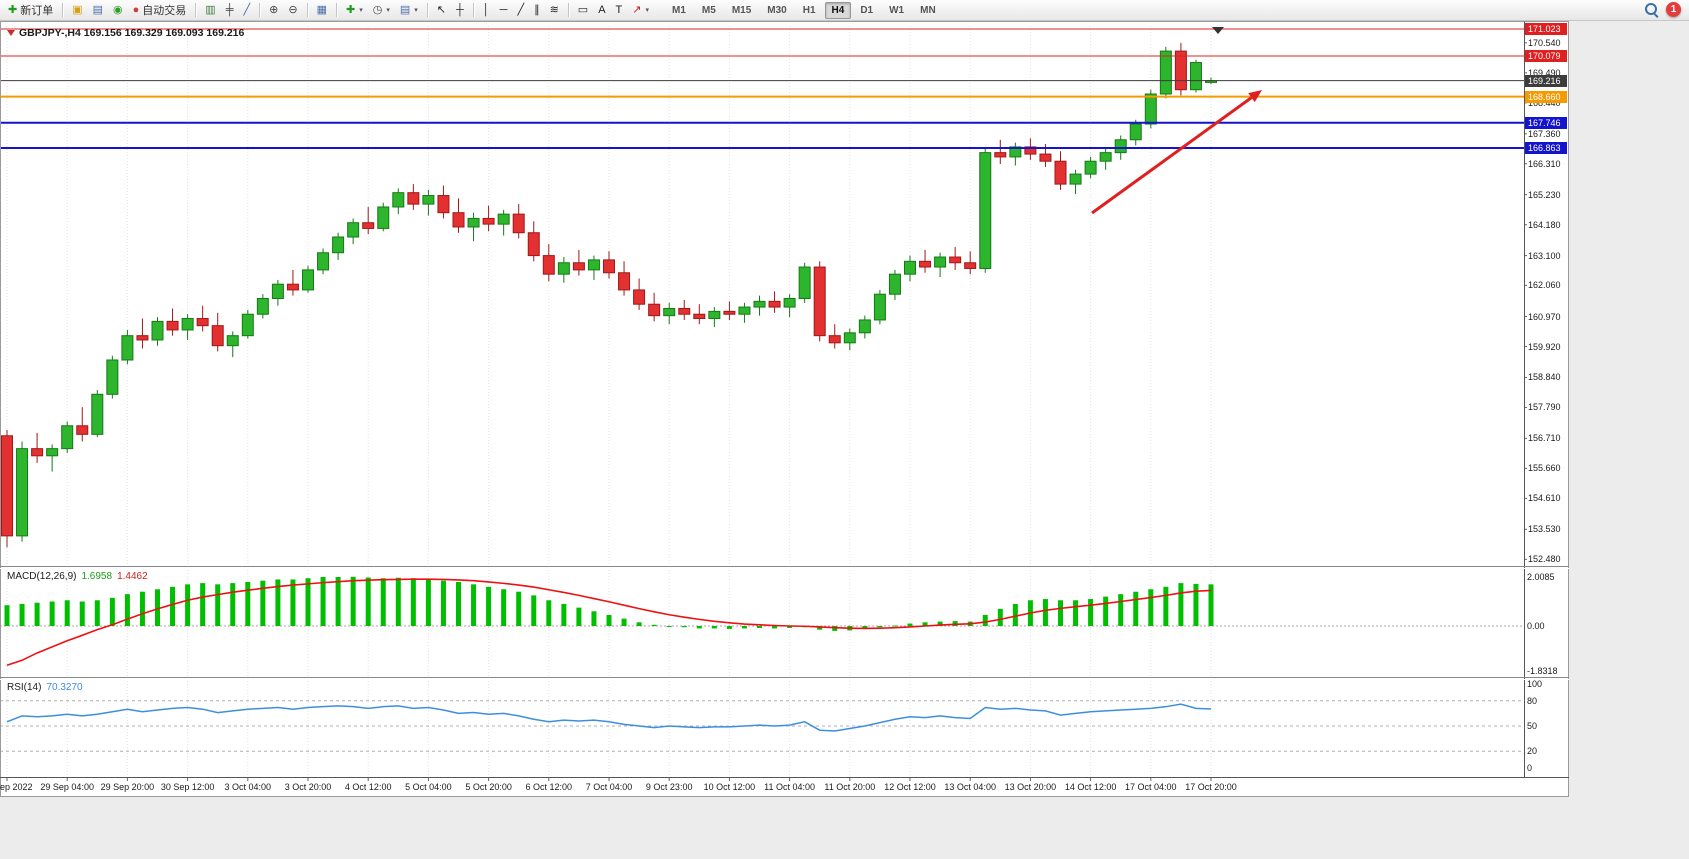 Image resolution: width=1689 pixels, height=859 pixels. I want to click on fibonacci-icon: ≋, so click(554, 10).